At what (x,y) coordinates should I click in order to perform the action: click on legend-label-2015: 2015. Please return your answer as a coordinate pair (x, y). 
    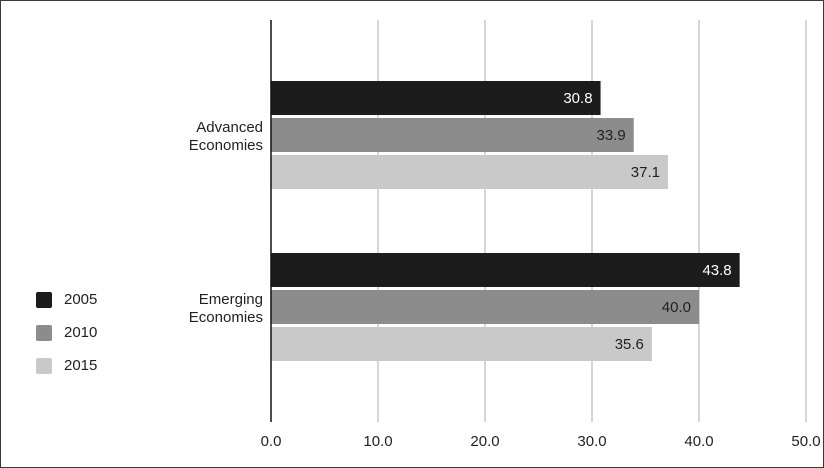
    Looking at the image, I should click on (81, 365).